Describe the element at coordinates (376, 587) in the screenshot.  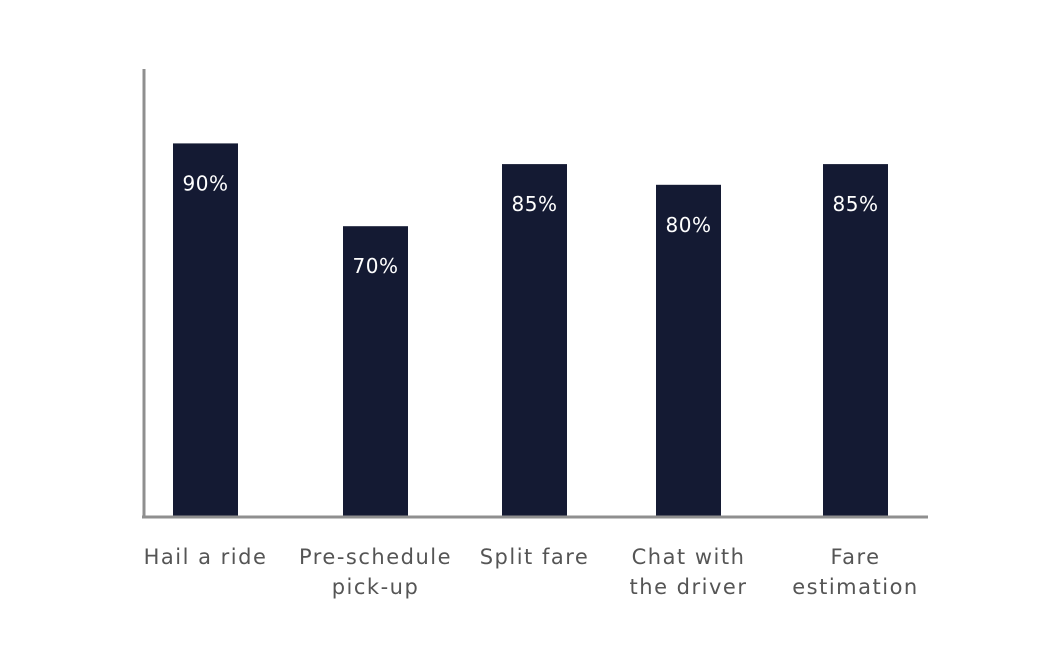
I see `x-tick-label: pick-up` at that location.